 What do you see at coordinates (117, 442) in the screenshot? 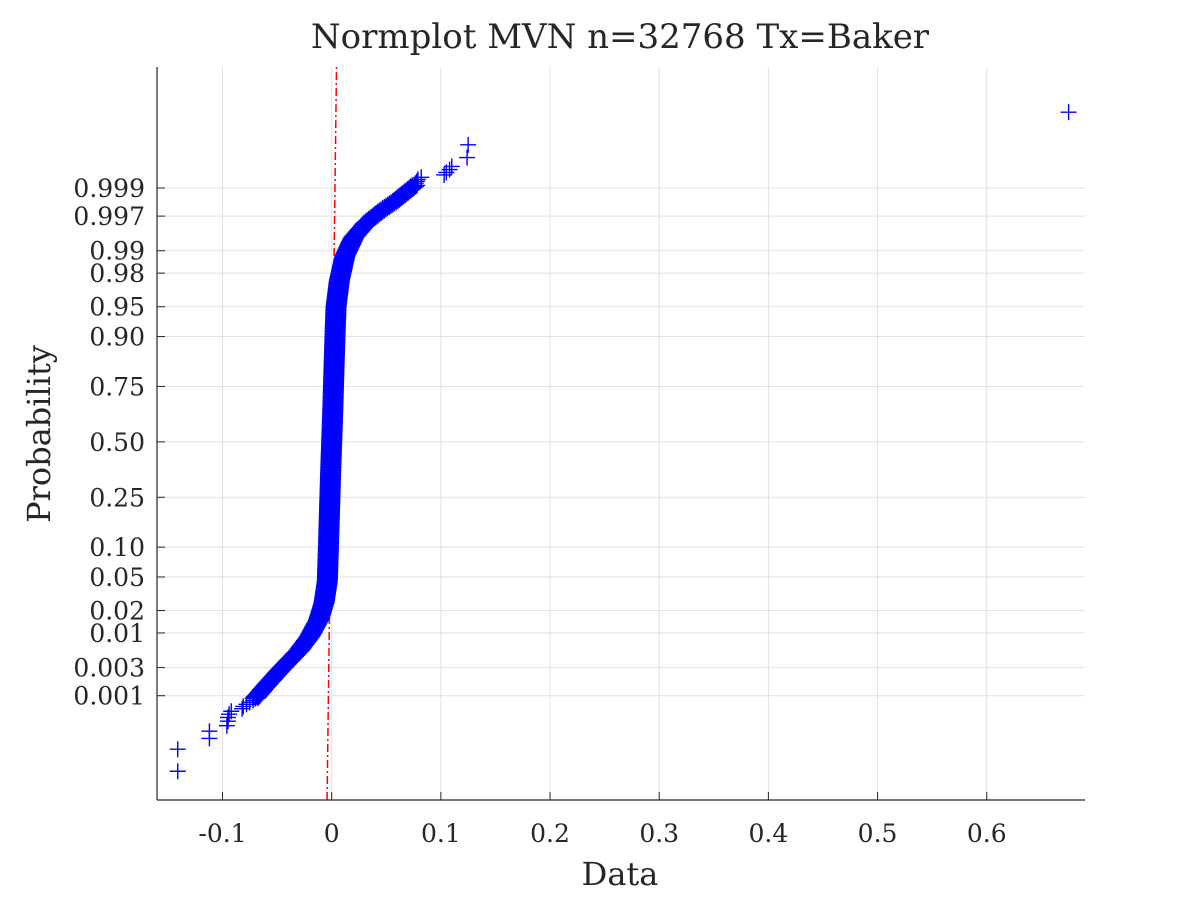
I see `y-tick-label: 0.50` at bounding box center [117, 442].